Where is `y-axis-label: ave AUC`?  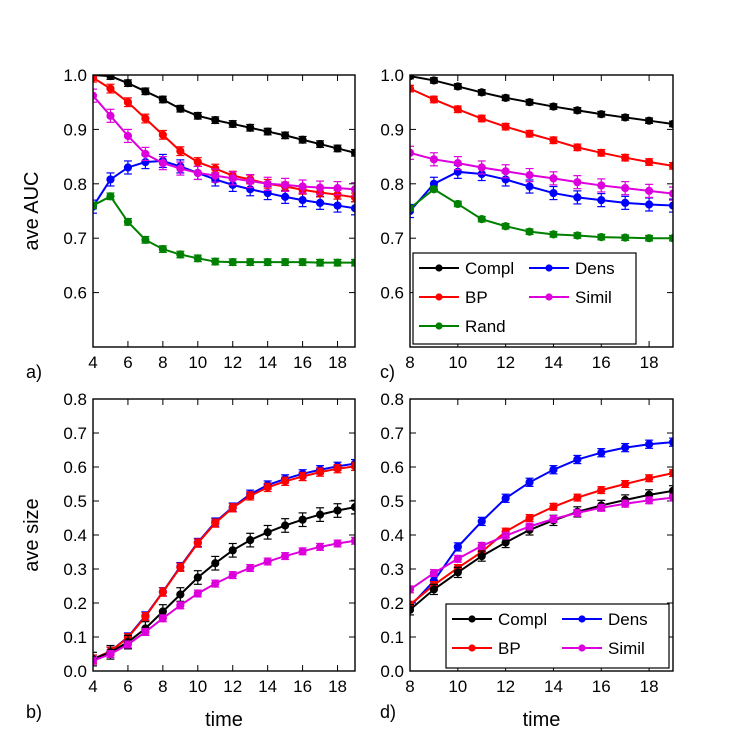 y-axis-label: ave AUC is located at coordinates (32, 211).